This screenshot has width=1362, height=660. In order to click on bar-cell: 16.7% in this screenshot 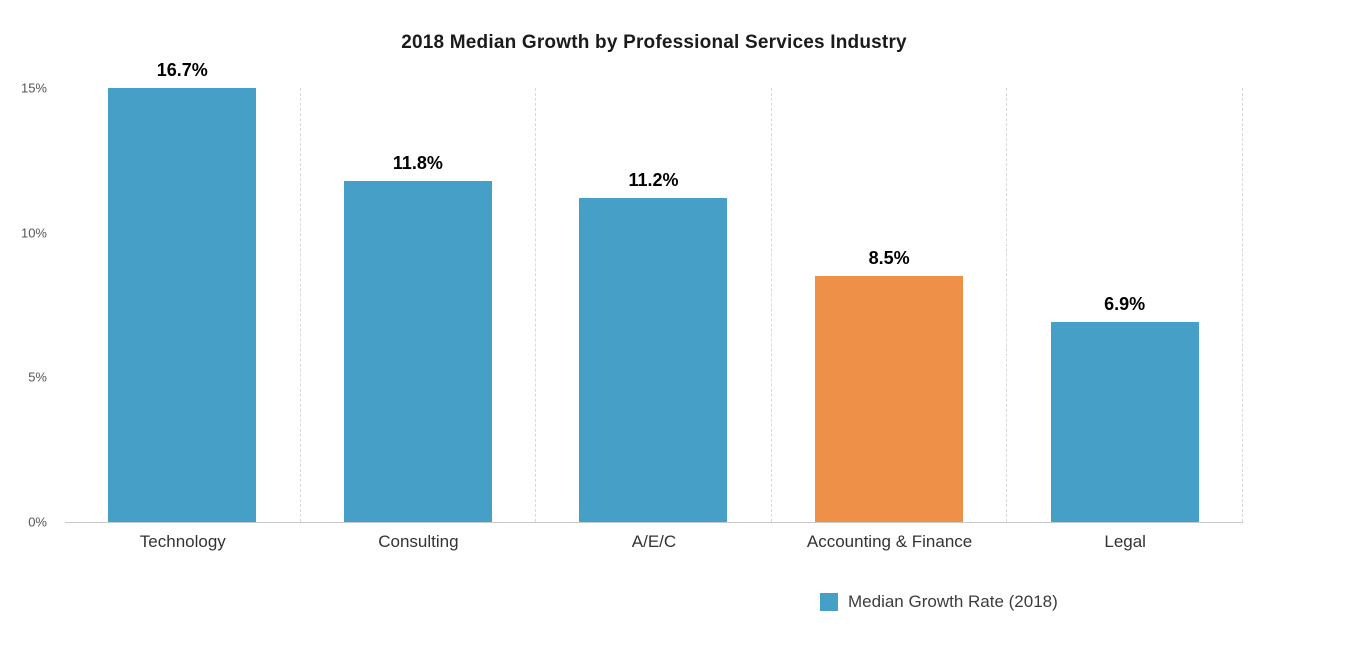, I will do `click(183, 291)`.